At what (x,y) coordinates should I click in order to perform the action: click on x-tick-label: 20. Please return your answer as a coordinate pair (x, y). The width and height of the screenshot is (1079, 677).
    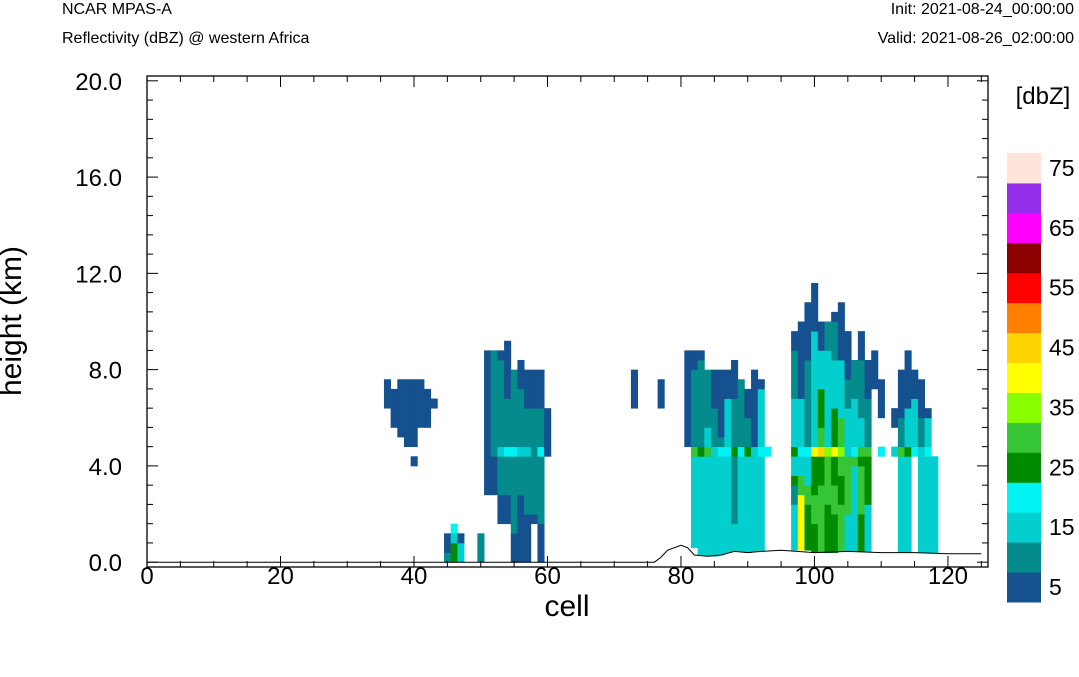
    Looking at the image, I should click on (280, 576).